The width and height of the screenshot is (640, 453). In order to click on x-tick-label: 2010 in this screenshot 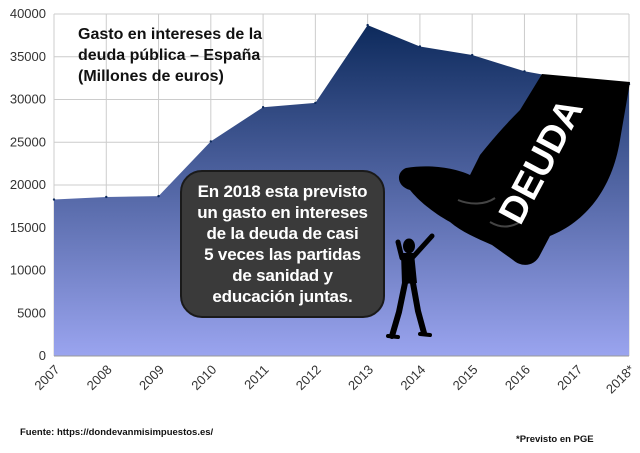, I will do `click(203, 377)`.